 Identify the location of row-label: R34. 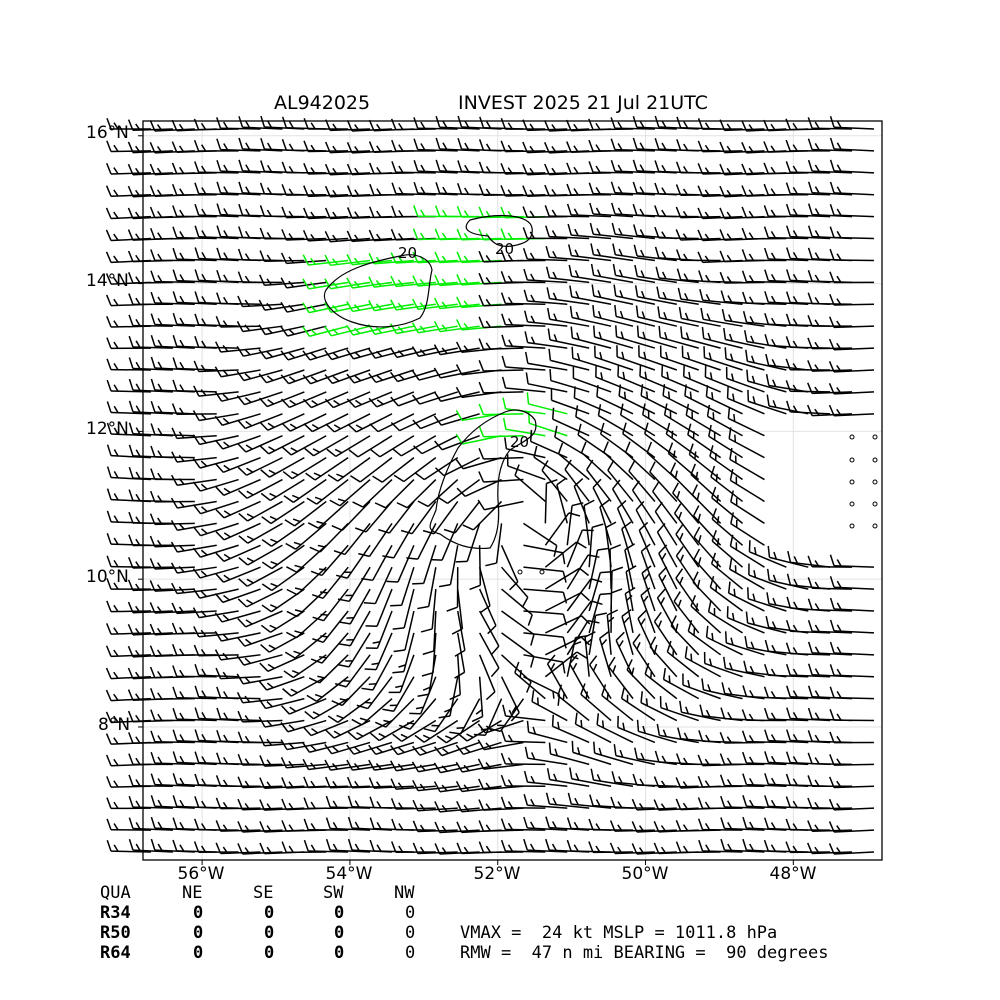
(115, 913).